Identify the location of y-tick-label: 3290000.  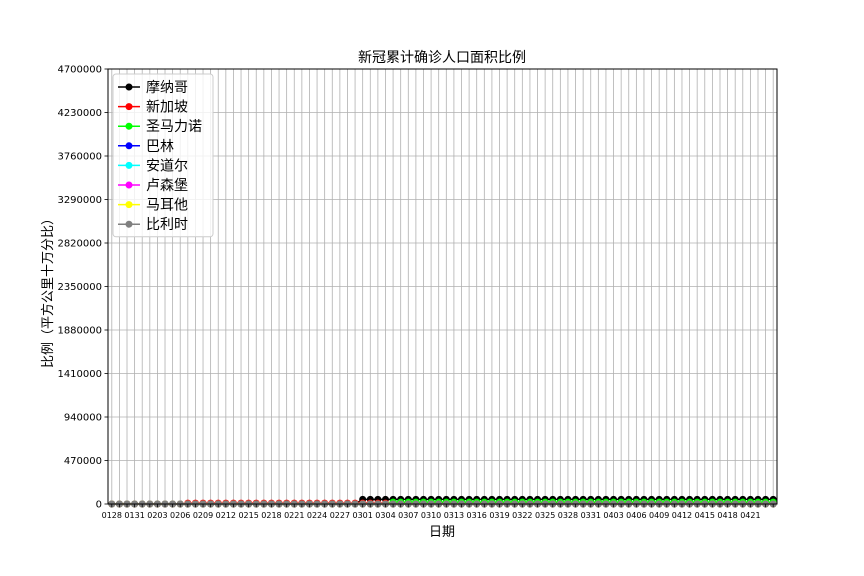
(79, 200).